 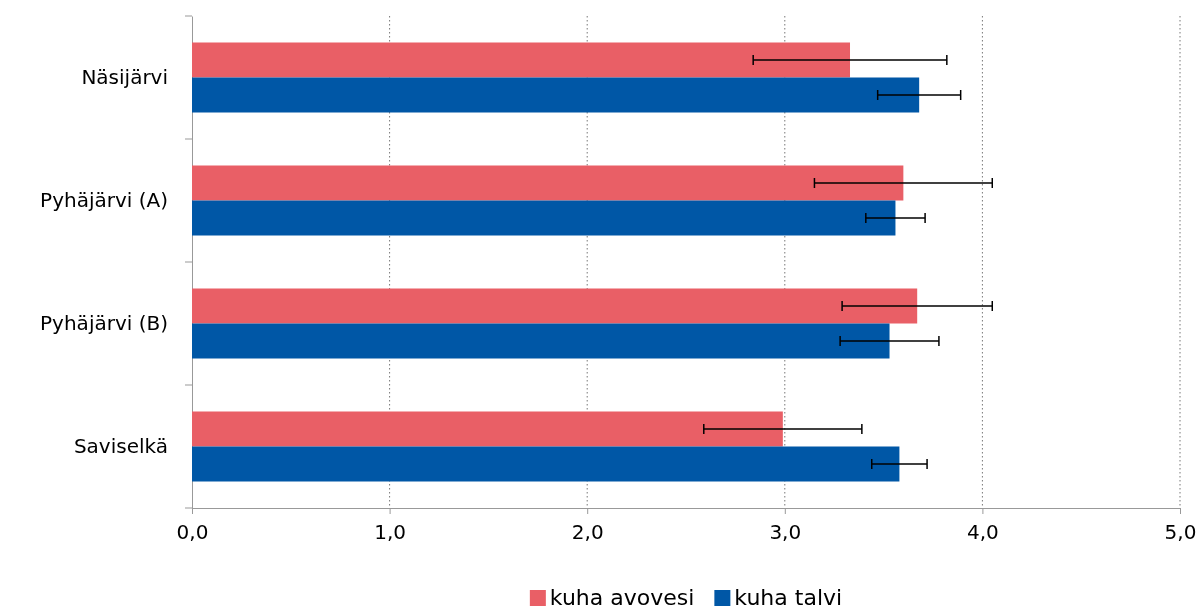 I want to click on x-tick-label: 5,0, so click(x=1180, y=532).